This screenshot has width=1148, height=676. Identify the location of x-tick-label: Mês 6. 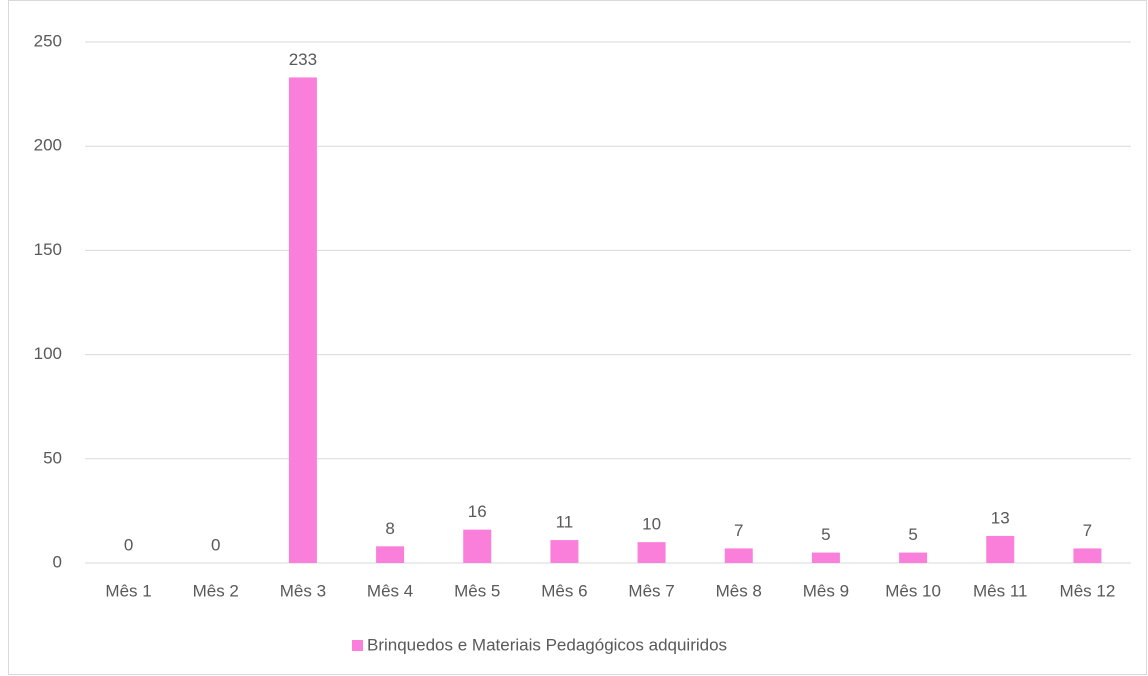
(564, 590).